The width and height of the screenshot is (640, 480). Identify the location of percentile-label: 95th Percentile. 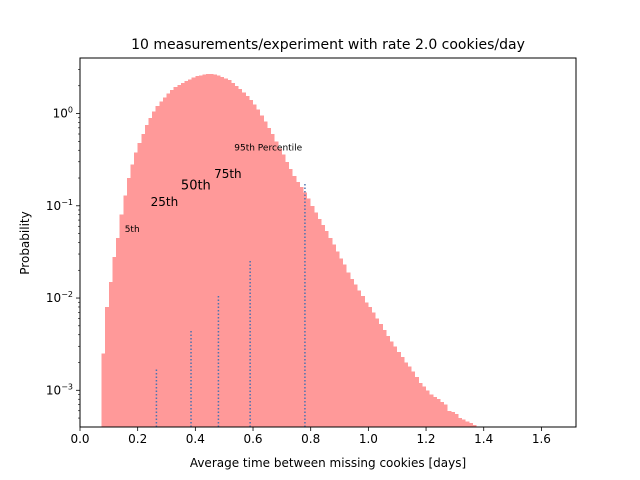
(268, 148).